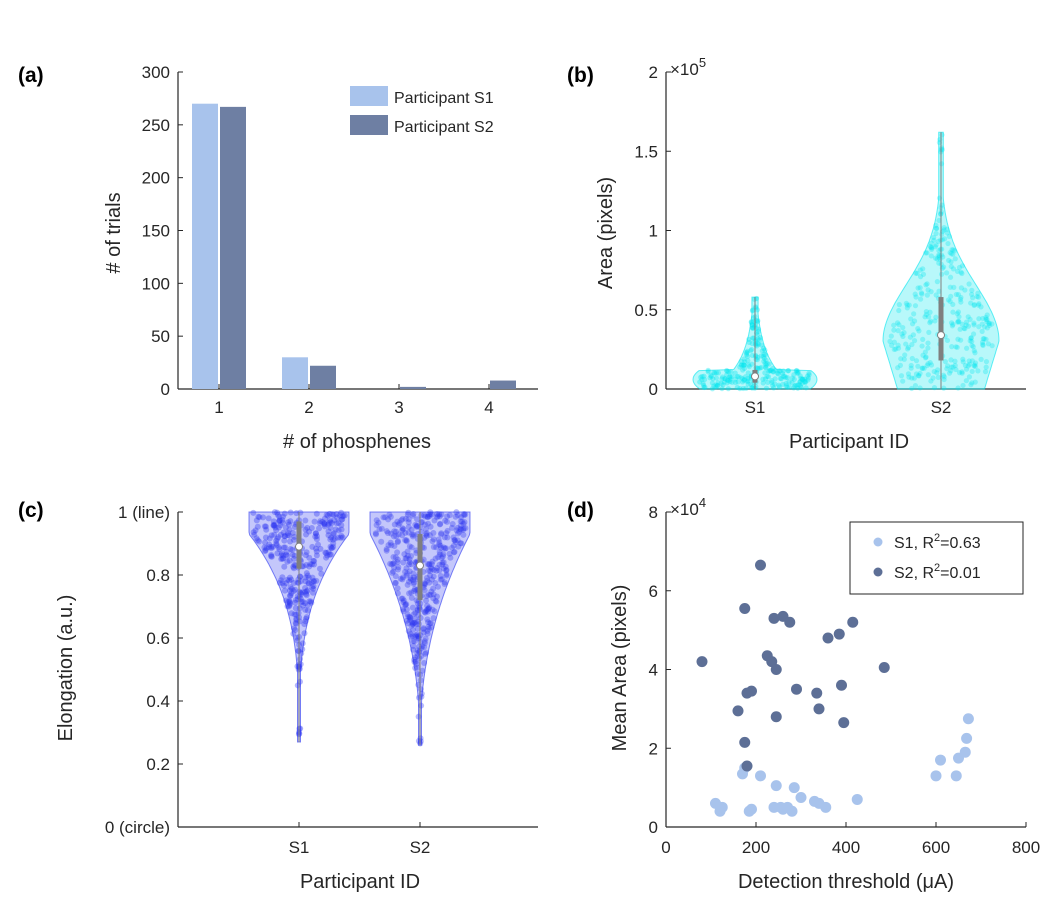 Image resolution: width=1057 pixels, height=922 pixels. What do you see at coordinates (936, 558) in the screenshot?
I see `legend-box` at bounding box center [936, 558].